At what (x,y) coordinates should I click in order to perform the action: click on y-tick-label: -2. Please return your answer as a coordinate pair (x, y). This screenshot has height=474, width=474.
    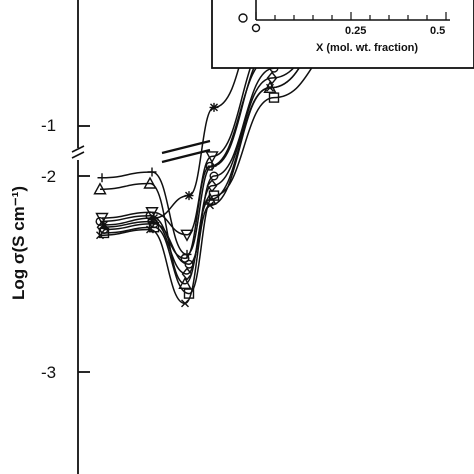
    Looking at the image, I should click on (48, 176).